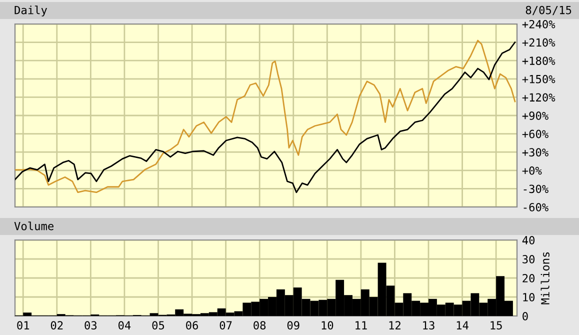 The width and height of the screenshot is (579, 335). Describe the element at coordinates (428, 325) in the screenshot. I see `x-tick-label: 13` at that location.